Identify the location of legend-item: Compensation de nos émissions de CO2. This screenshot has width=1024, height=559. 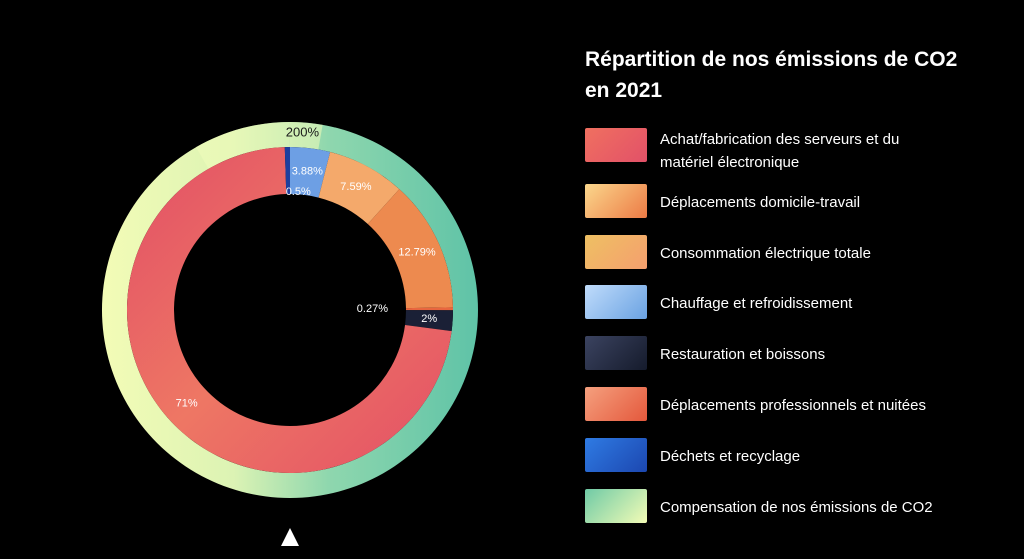
(795, 507).